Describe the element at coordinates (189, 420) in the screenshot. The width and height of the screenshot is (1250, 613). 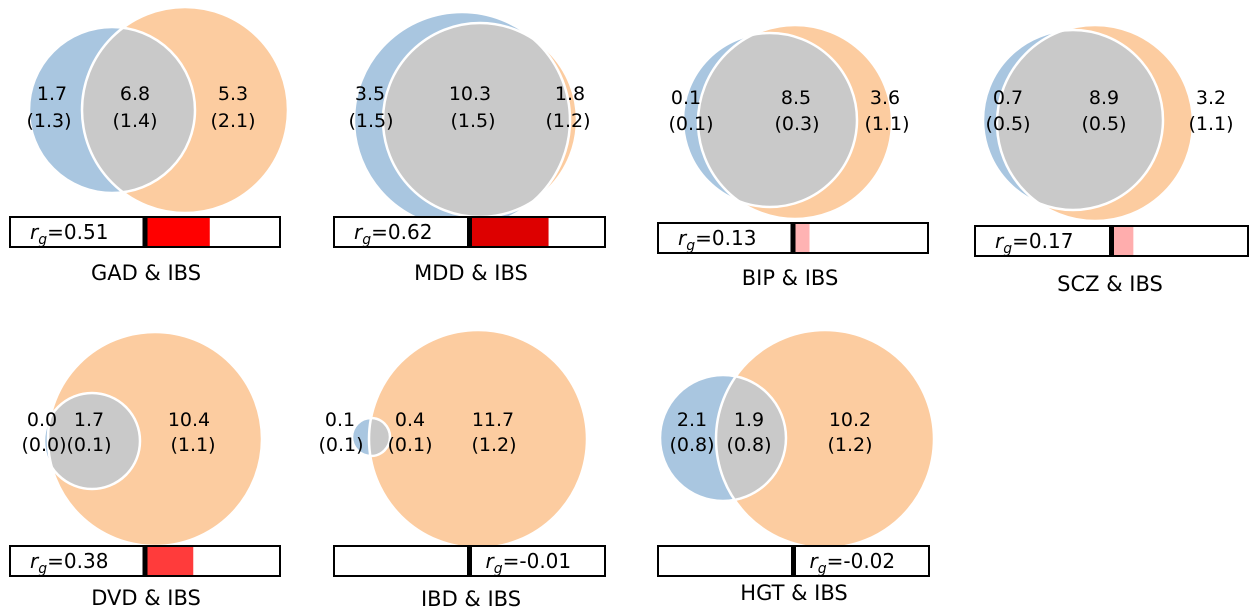
I see `trait-b-only-value: 10.4` at that location.